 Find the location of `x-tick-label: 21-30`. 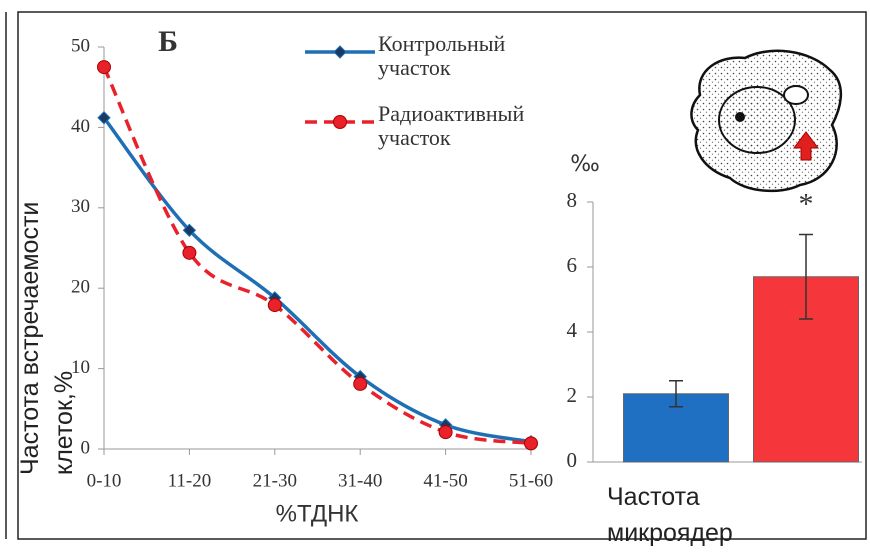

x-tick-label: 21-30 is located at coordinates (275, 480).